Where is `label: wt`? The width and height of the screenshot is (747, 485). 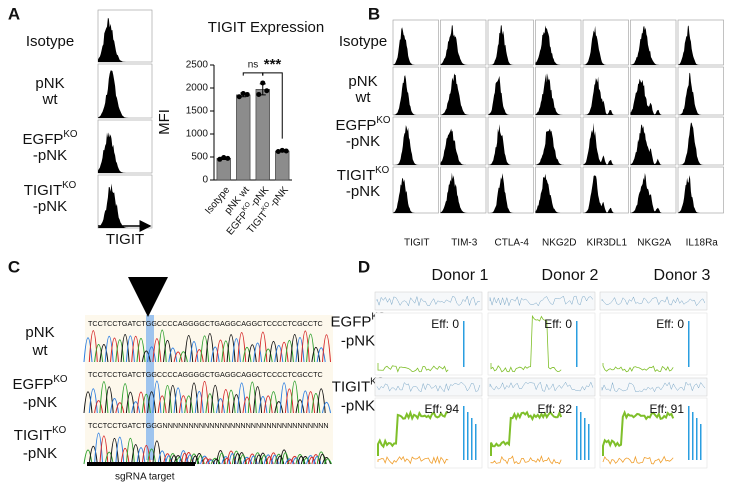
label: wt is located at coordinates (50, 99).